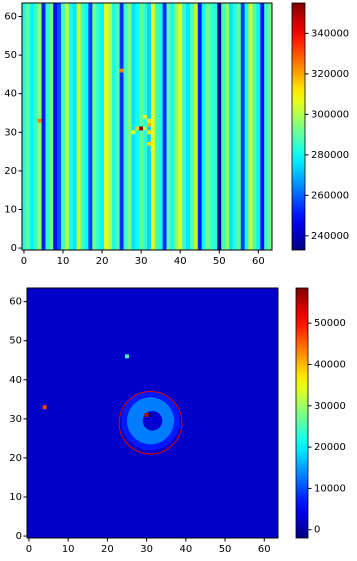  What do you see at coordinates (317, 530) in the screenshot?
I see `colorbar-tick-label: 0` at bounding box center [317, 530].